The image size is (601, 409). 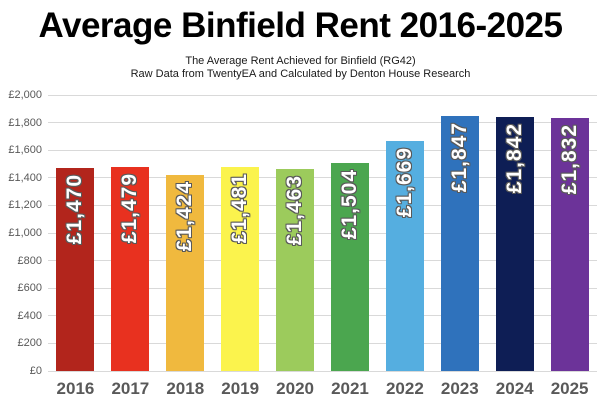 I want to click on bar-slot: £1,463, so click(x=295, y=233).